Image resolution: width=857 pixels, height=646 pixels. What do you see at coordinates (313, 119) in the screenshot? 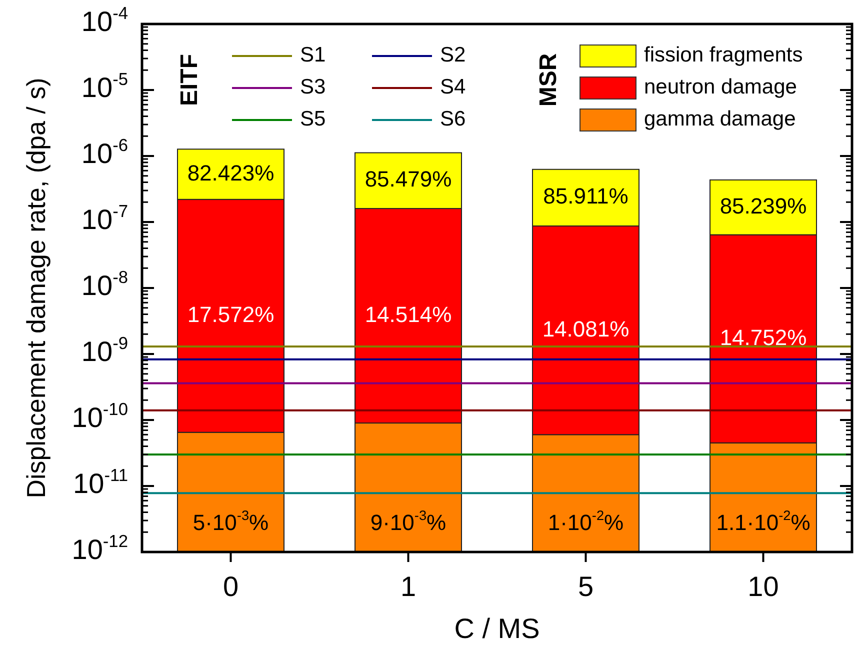
I see `legend-label: S5` at bounding box center [313, 119].